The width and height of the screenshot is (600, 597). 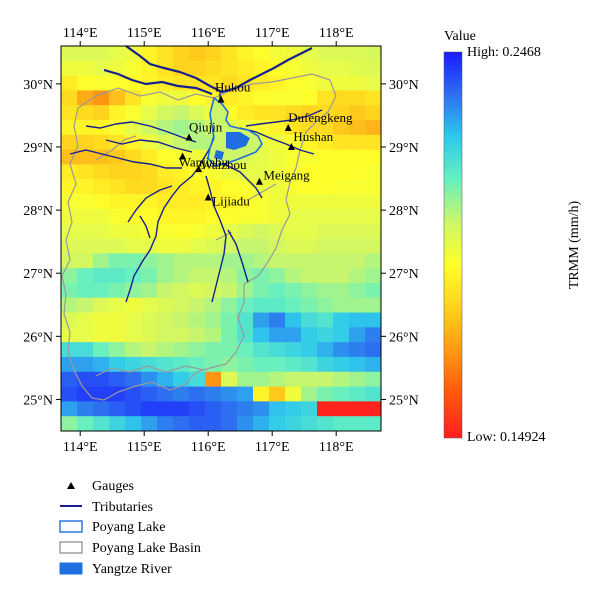 I want to click on gauge-hukou-marker, so click(x=221, y=99).